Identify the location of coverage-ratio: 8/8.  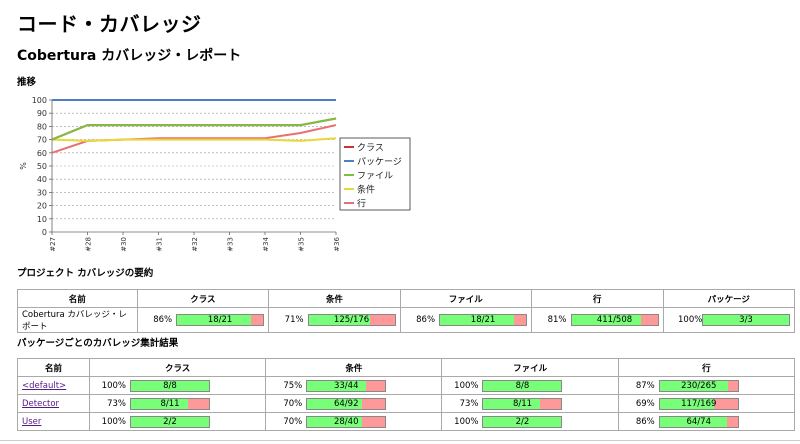
(522, 385).